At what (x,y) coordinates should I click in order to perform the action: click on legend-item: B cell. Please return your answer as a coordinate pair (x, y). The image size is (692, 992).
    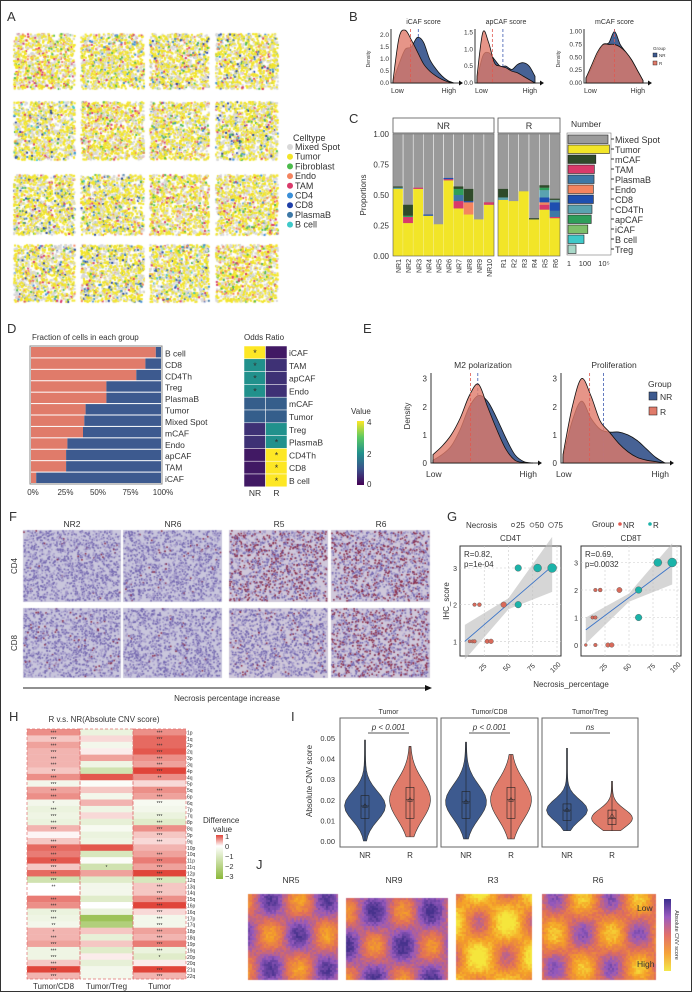
    Looking at the image, I should click on (306, 225).